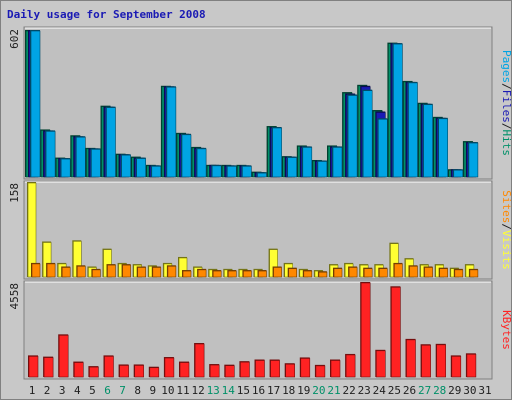  Describe the element at coordinates (273, 390) in the screenshot. I see `x-tick-label: 17` at that location.